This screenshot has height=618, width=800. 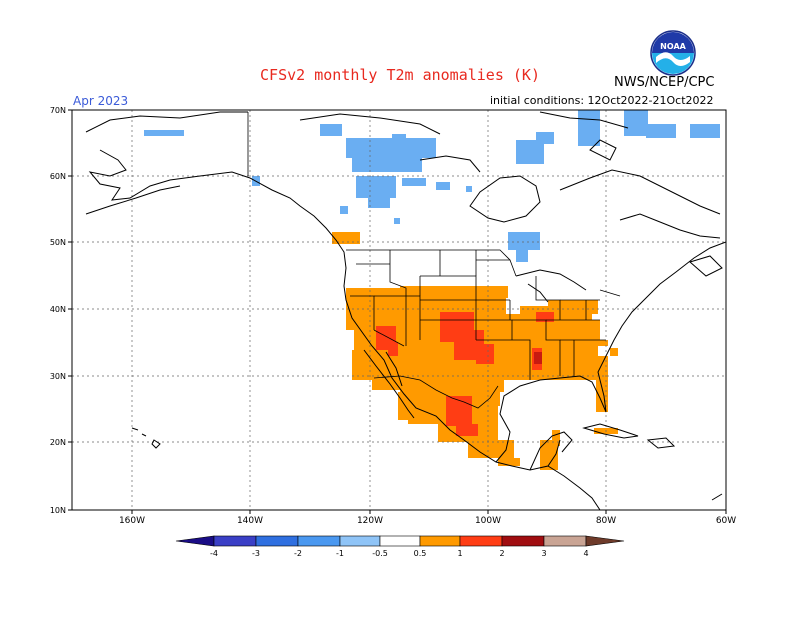 I want to click on lat-label: 20N, so click(x=58, y=442).